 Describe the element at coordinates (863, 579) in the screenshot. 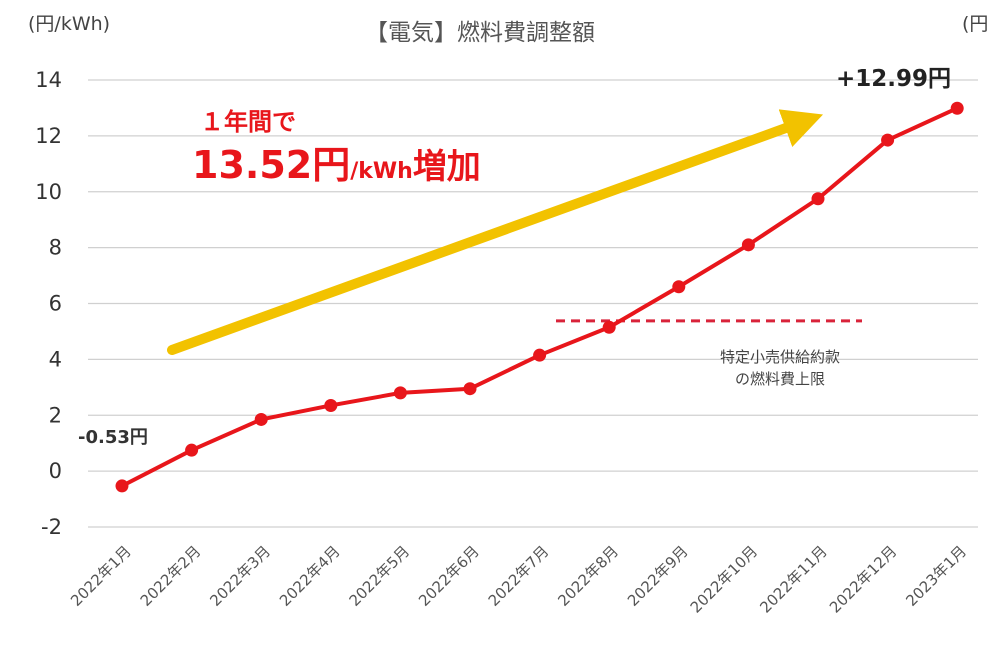

I see `x-tick-label: 2022年12月` at that location.